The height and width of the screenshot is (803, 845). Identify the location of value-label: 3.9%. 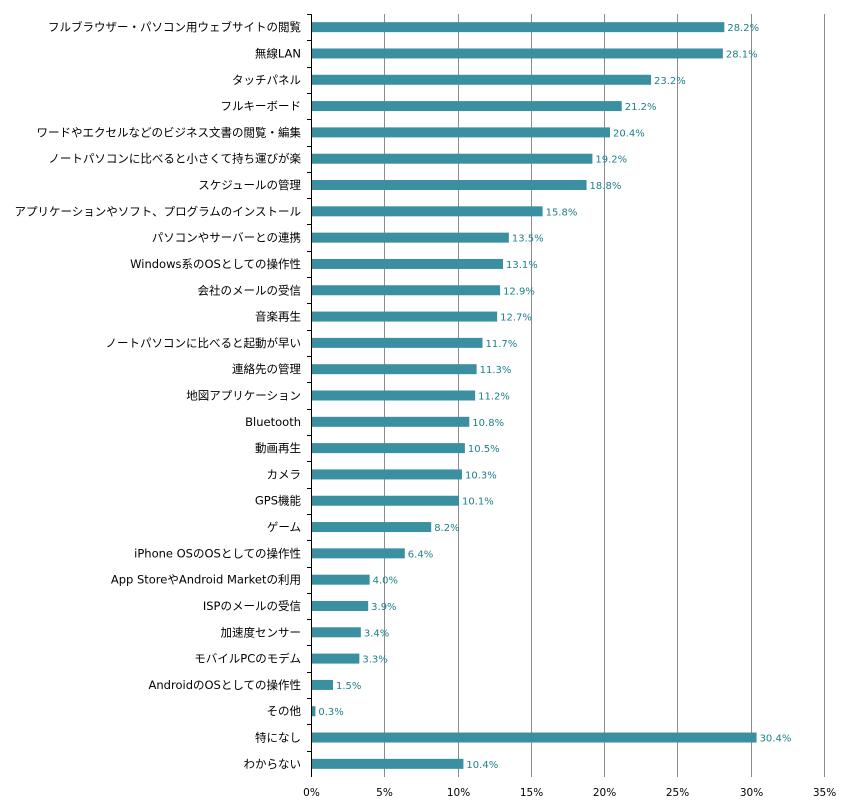
(383, 607).